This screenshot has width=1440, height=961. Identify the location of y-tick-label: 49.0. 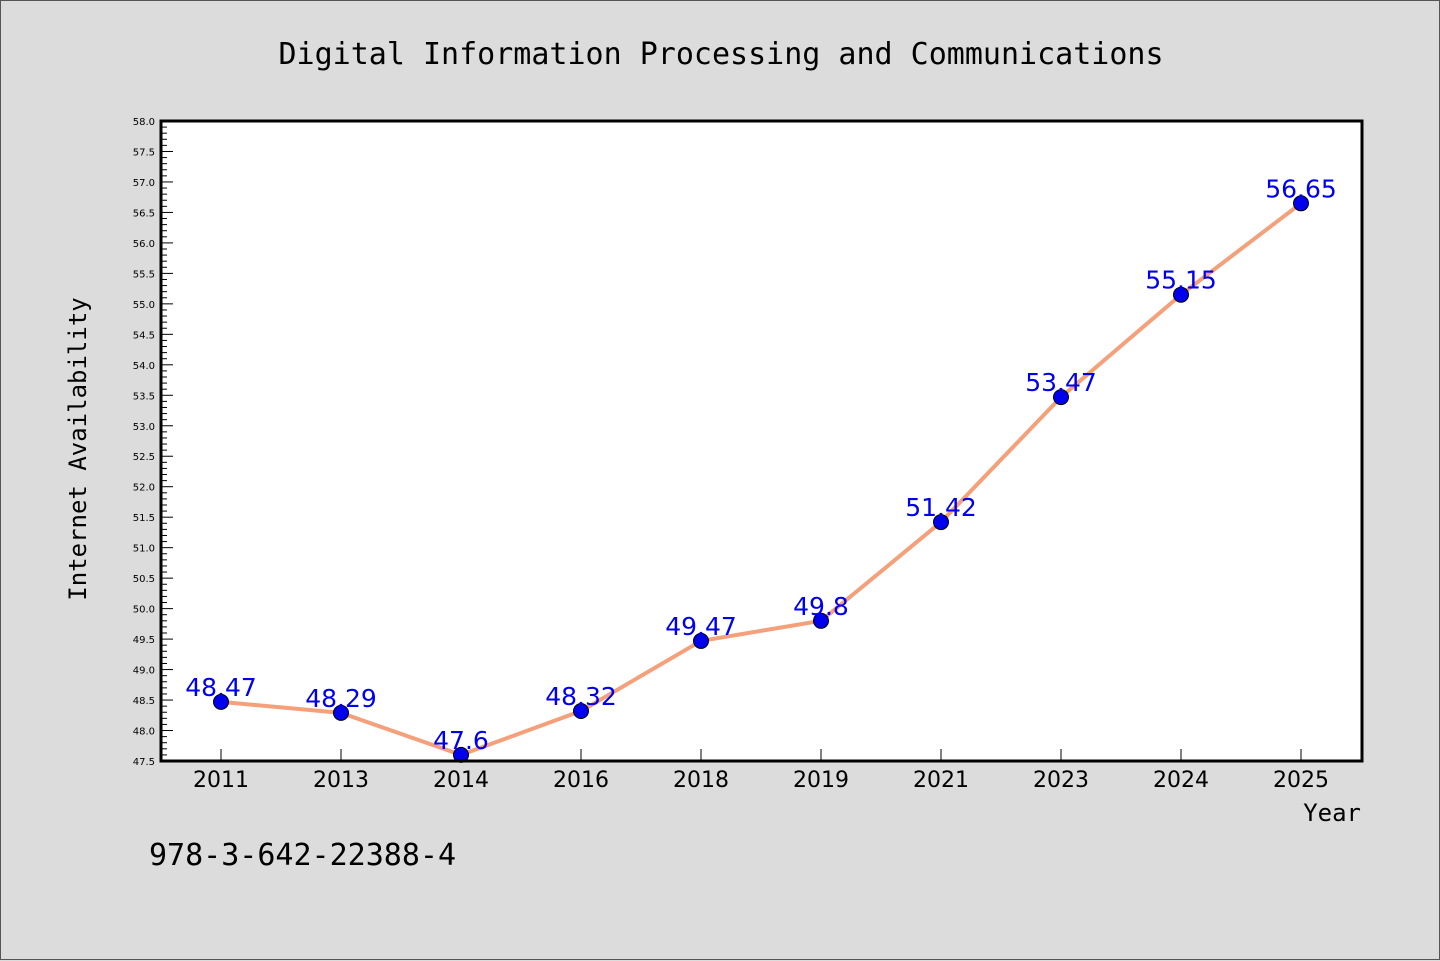
(144, 671).